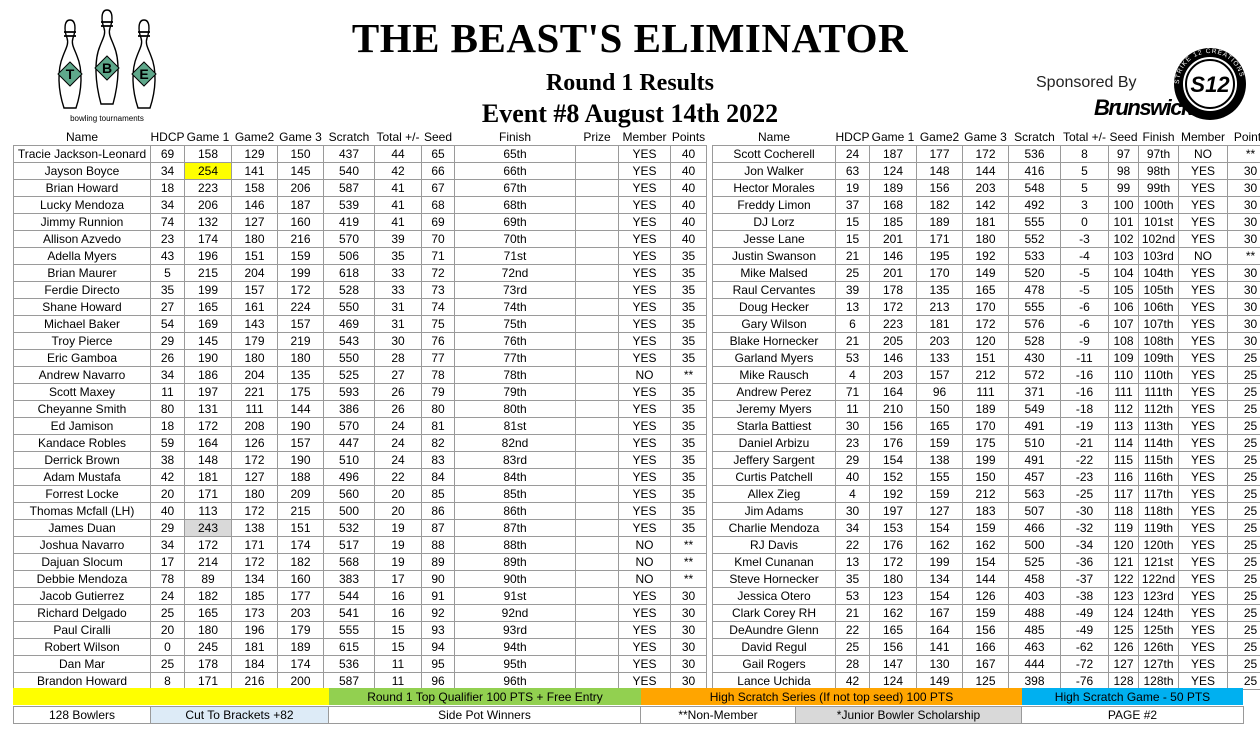 The height and width of the screenshot is (737, 1260). Describe the element at coordinates (515, 290) in the screenshot. I see `left-finish-cell: 73rd` at that location.